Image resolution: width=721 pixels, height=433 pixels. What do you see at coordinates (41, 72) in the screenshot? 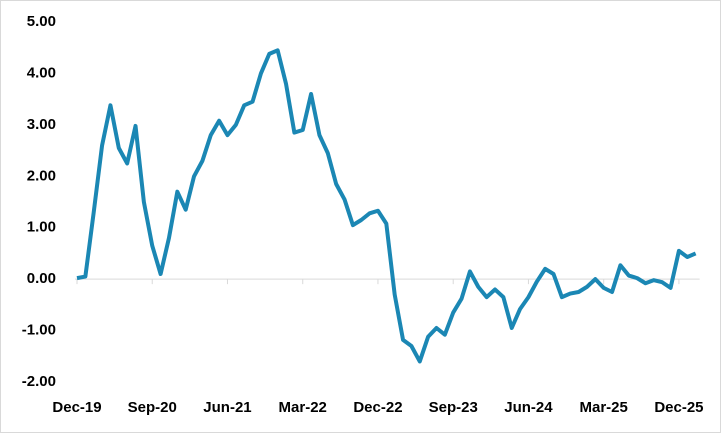
I see `y-tick-label: 4.00` at bounding box center [41, 72].